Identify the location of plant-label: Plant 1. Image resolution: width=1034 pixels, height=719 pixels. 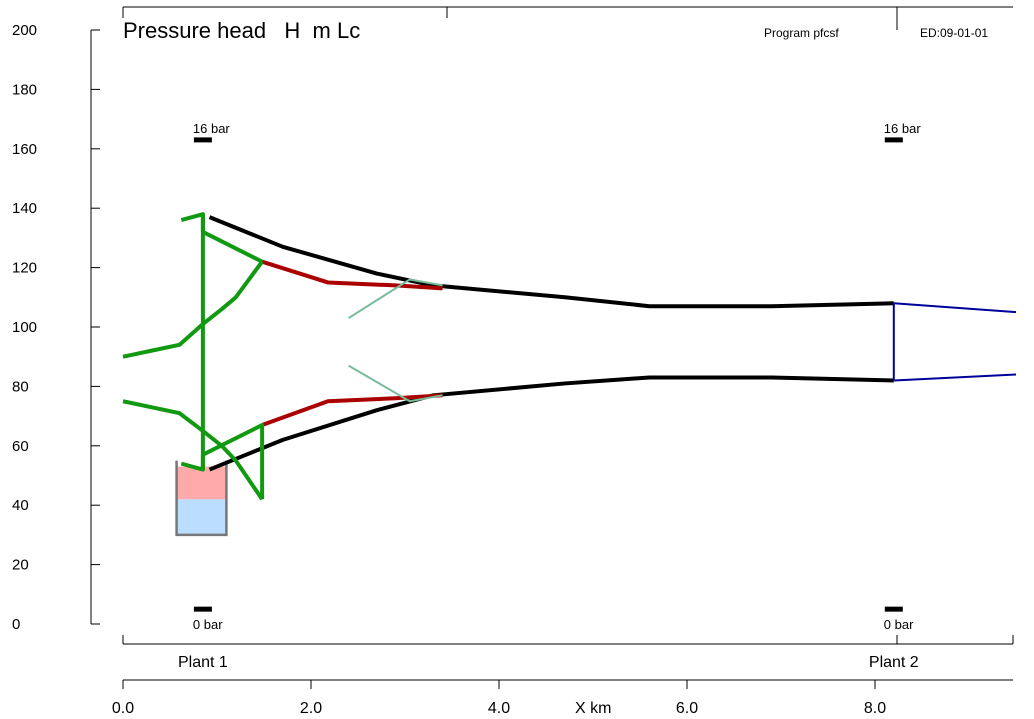
(203, 662).